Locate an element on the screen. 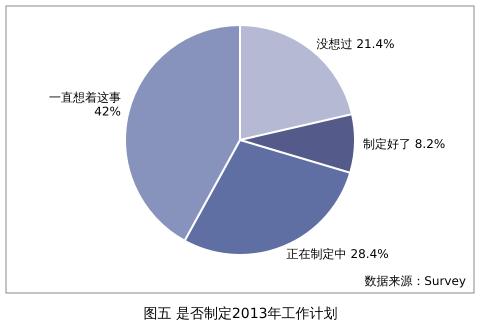  slice-label: 没想过 21.4% is located at coordinates (355, 43).